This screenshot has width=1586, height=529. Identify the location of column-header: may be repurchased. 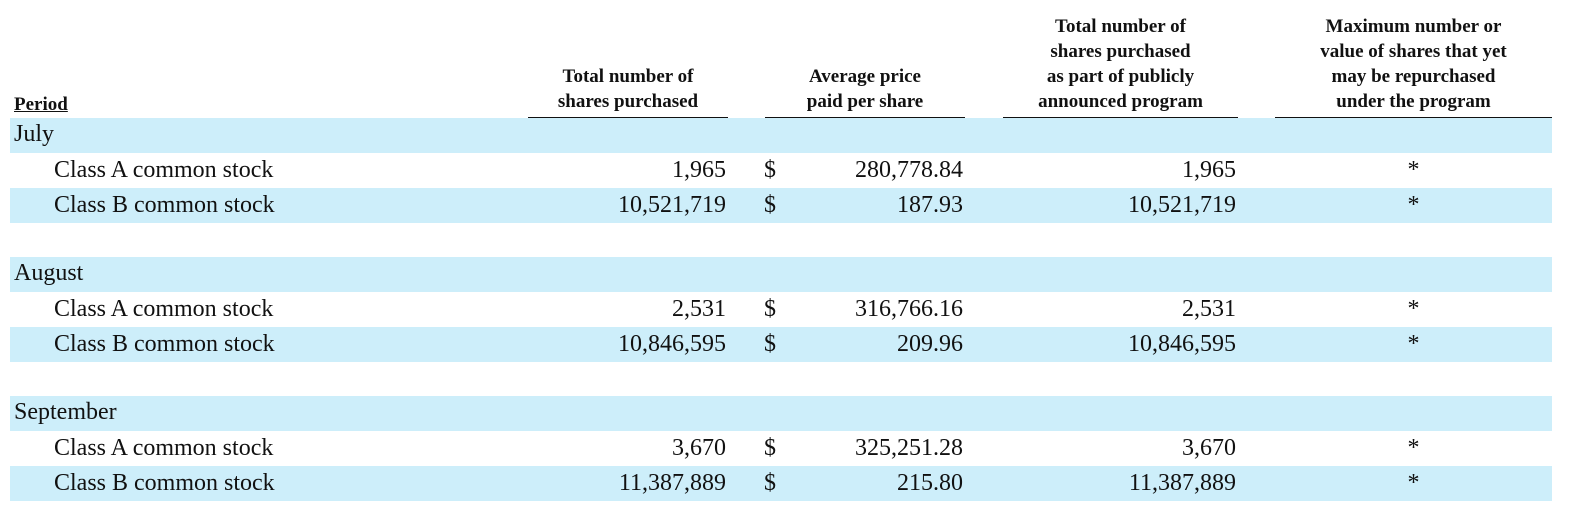
(1413, 76).